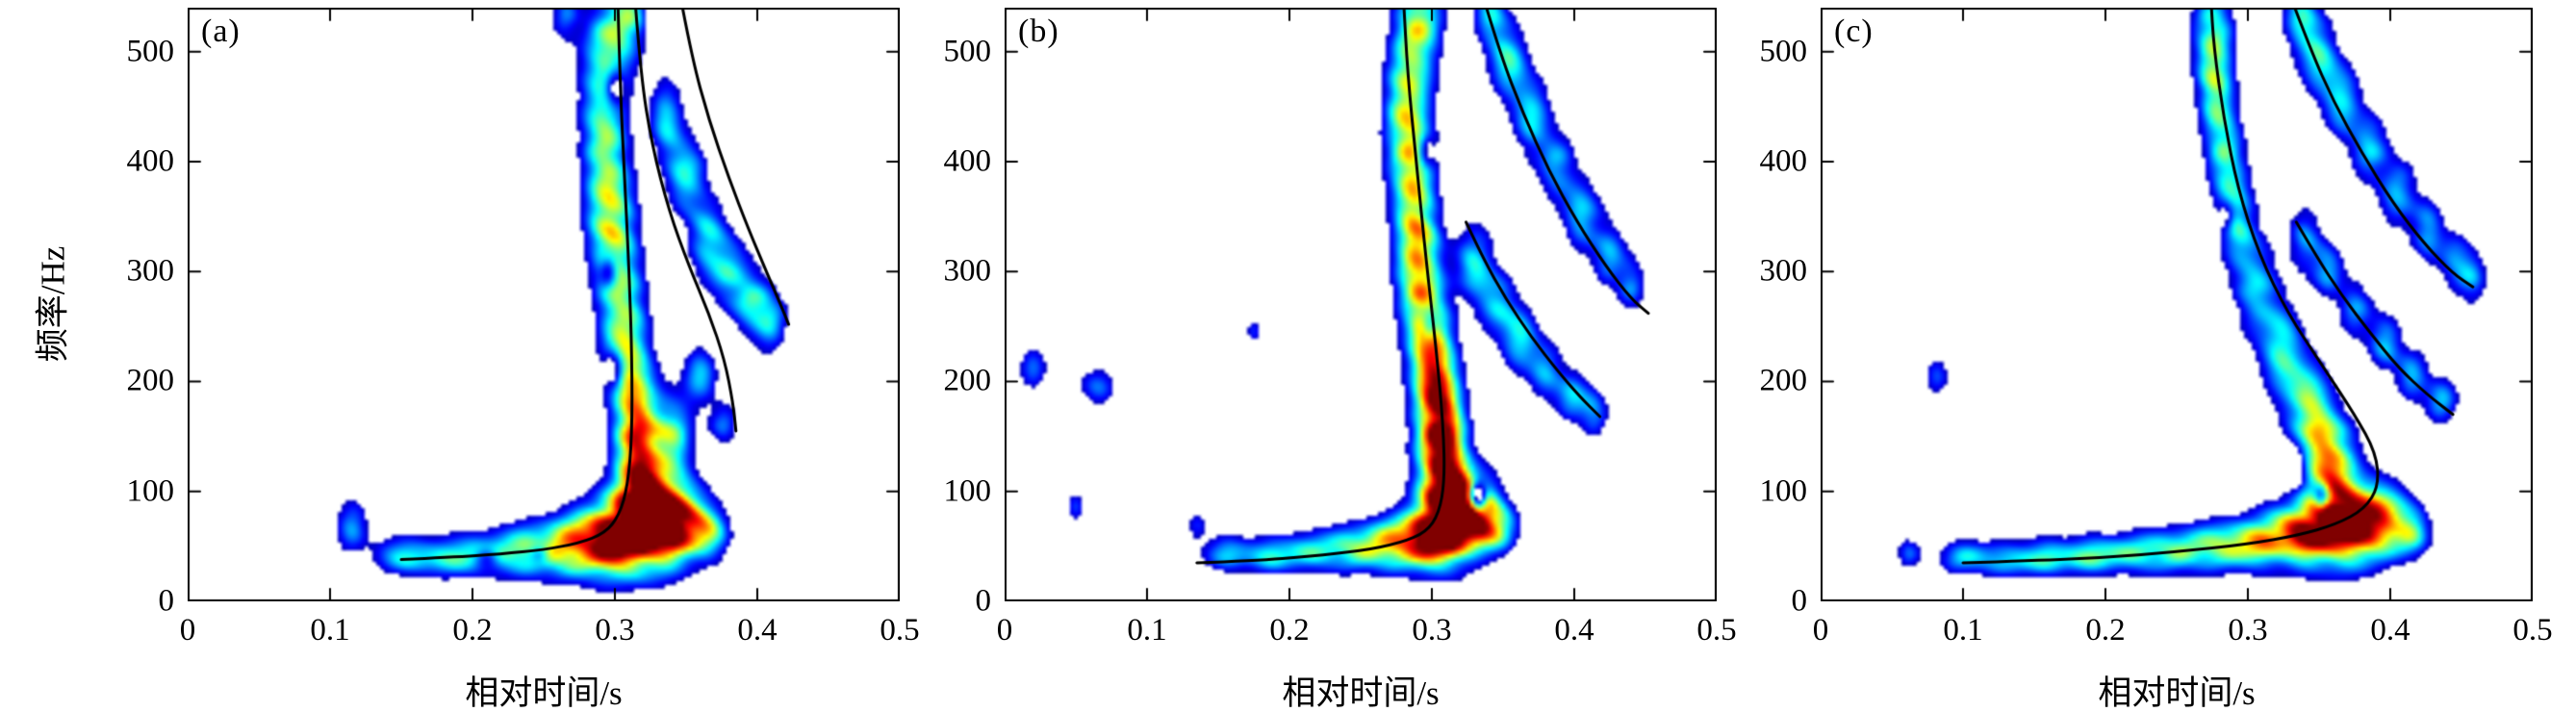 This screenshot has width=2576, height=712. Describe the element at coordinates (53, 304) in the screenshot. I see `y-axis-label: 频率/Hz` at that location.